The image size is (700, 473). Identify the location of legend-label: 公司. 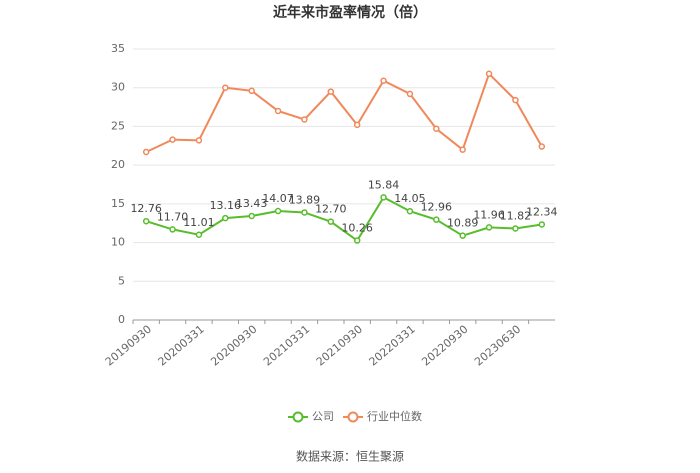
(323, 416).